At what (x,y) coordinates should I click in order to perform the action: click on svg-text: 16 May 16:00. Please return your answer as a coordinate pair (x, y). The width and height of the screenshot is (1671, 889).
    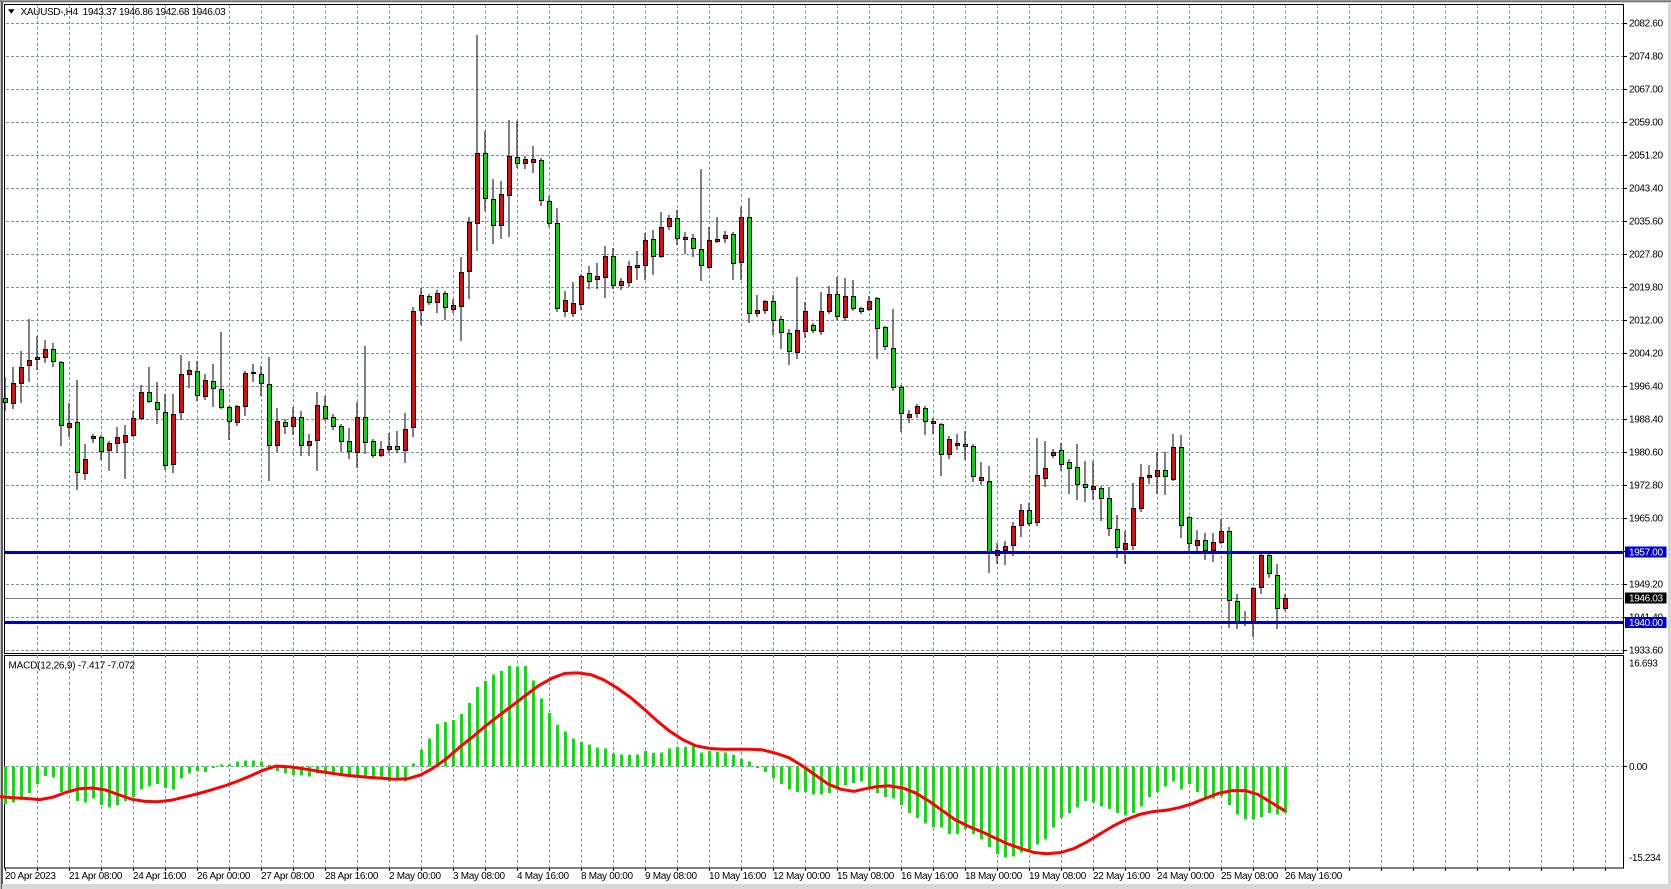
    Looking at the image, I should click on (930, 876).